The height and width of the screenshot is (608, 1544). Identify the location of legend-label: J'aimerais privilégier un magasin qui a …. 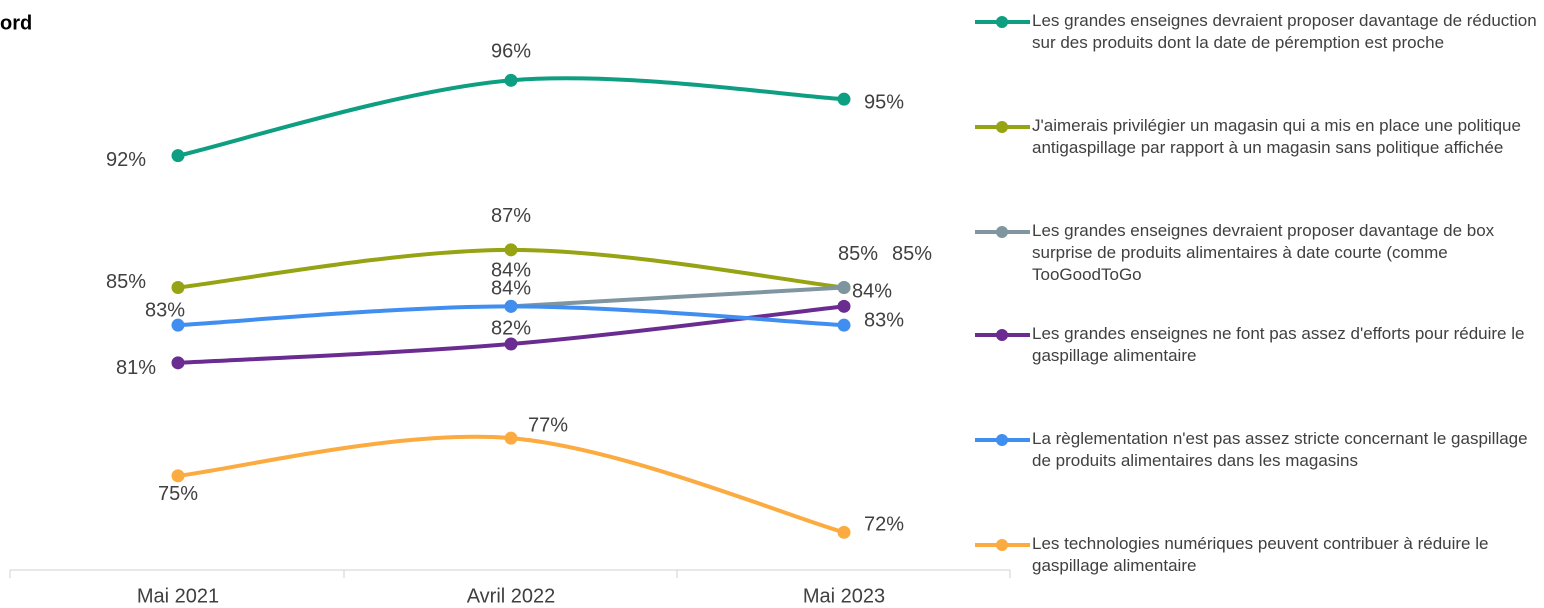
(1276, 136).